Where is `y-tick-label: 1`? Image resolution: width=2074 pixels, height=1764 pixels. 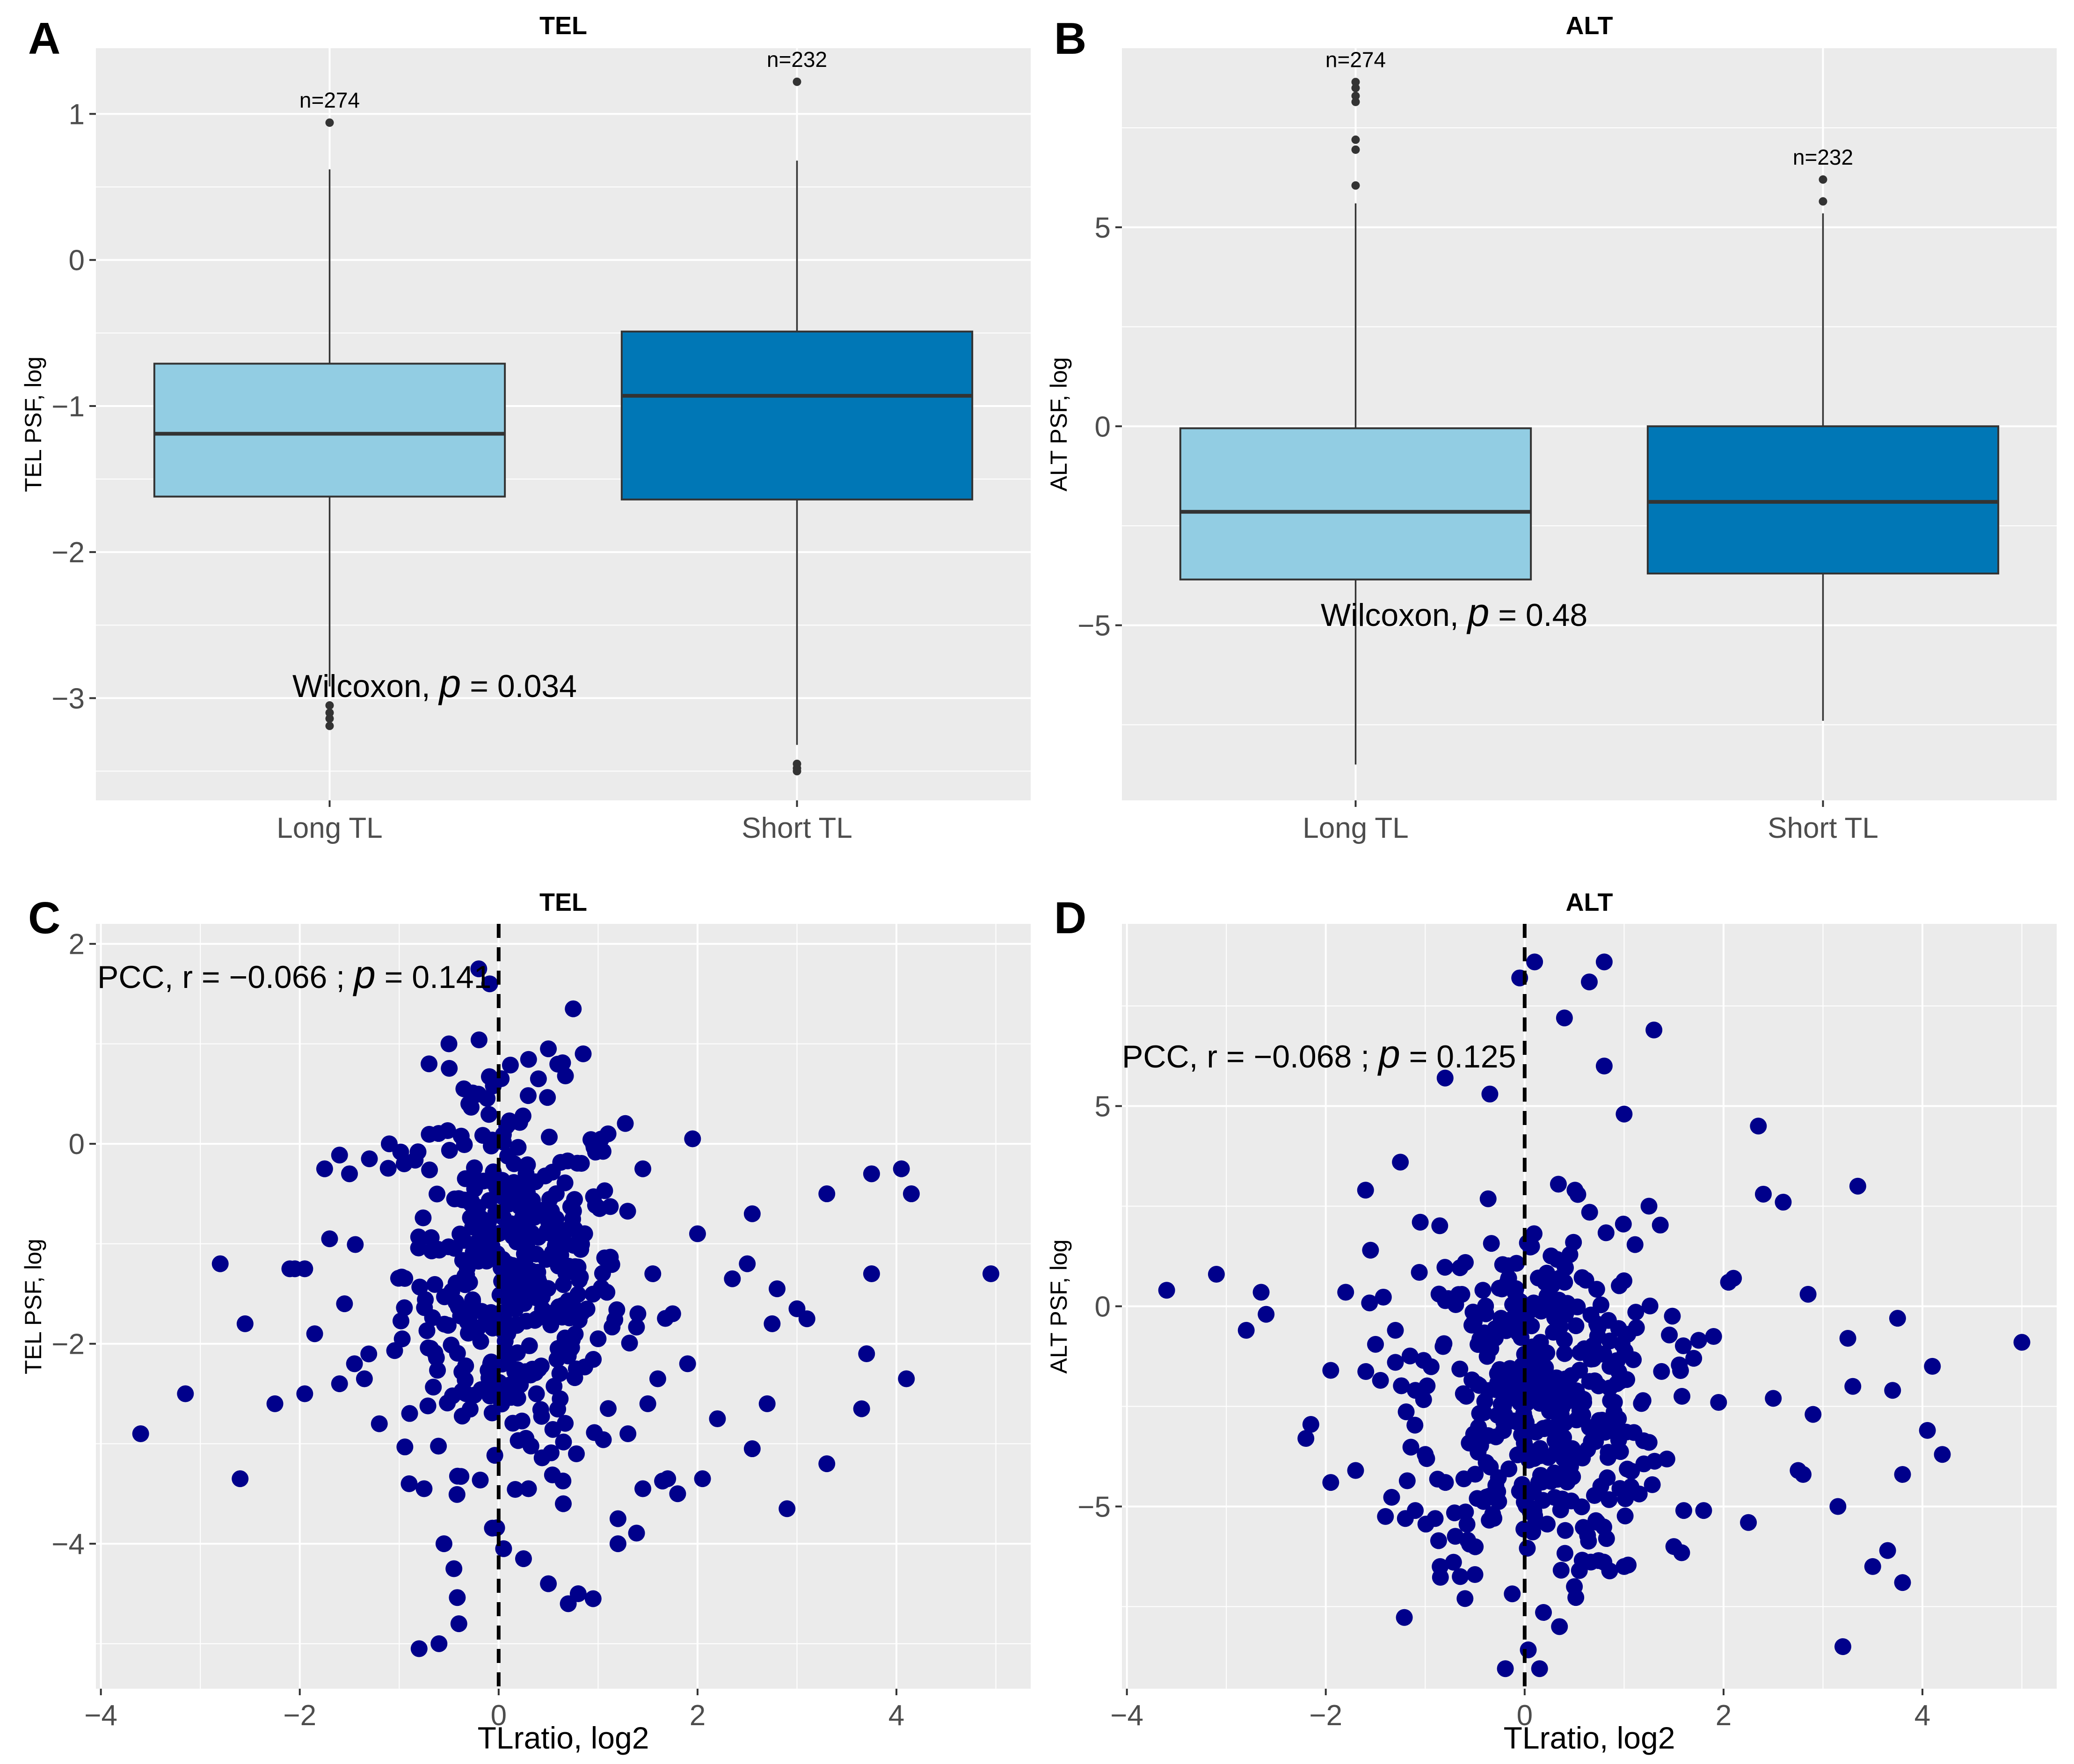
y-tick-label: 1 is located at coordinates (77, 115).